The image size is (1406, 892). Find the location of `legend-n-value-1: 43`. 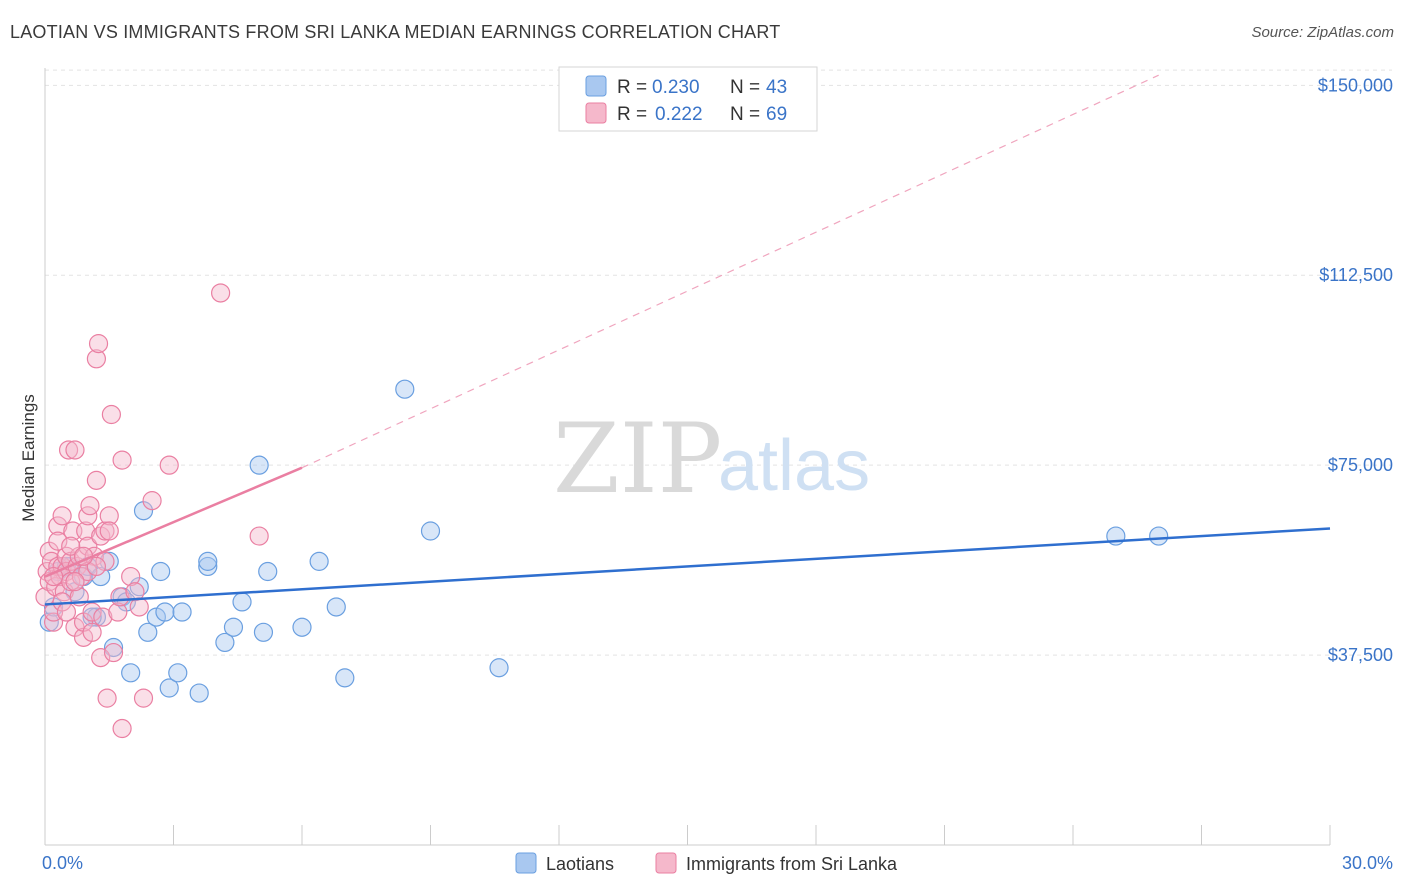

legend-n-value-1: 43 is located at coordinates (776, 87).